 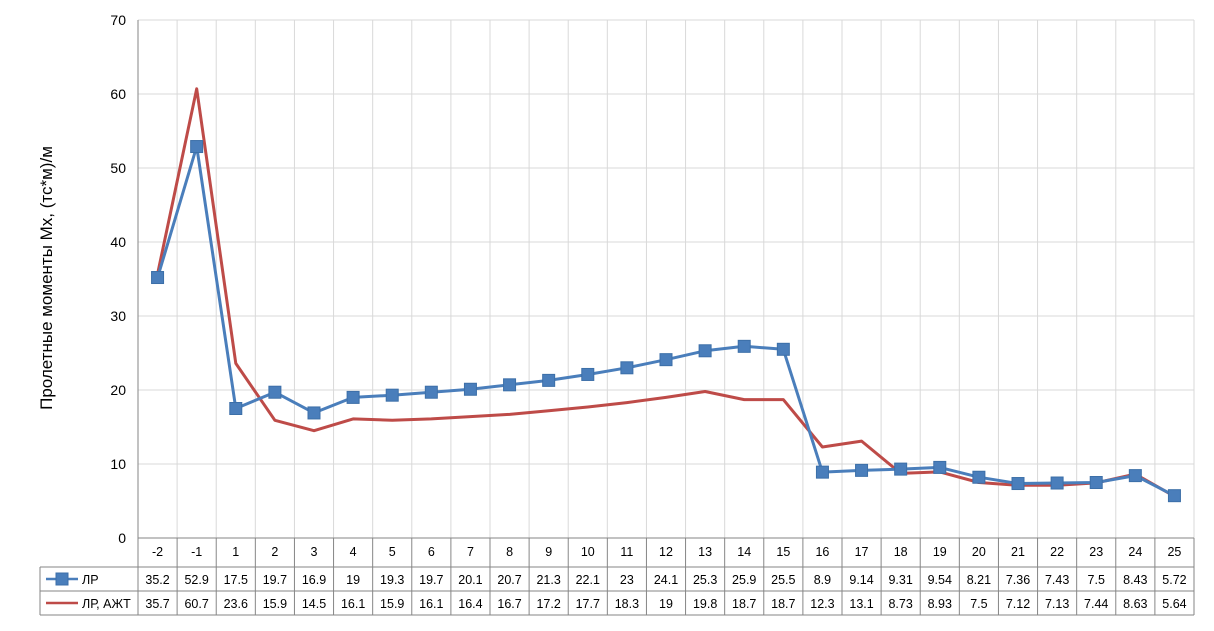 I want to click on x-tick-label: 23, so click(x=1096, y=552).